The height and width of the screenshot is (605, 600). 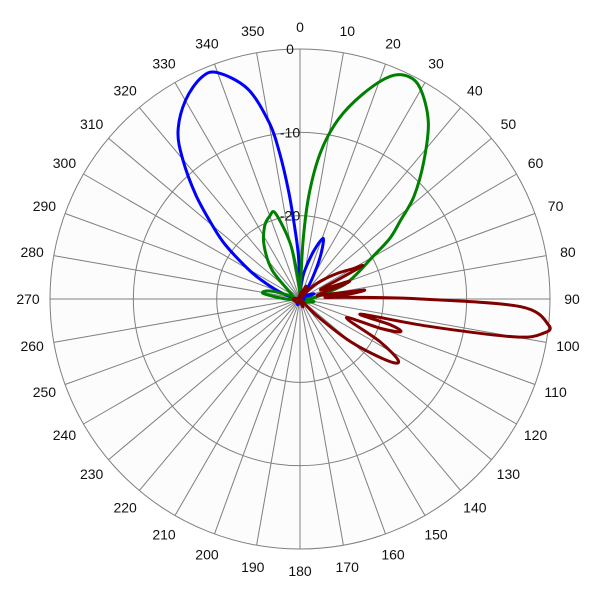 I want to click on angle-tick-label: 320, so click(x=125, y=91).